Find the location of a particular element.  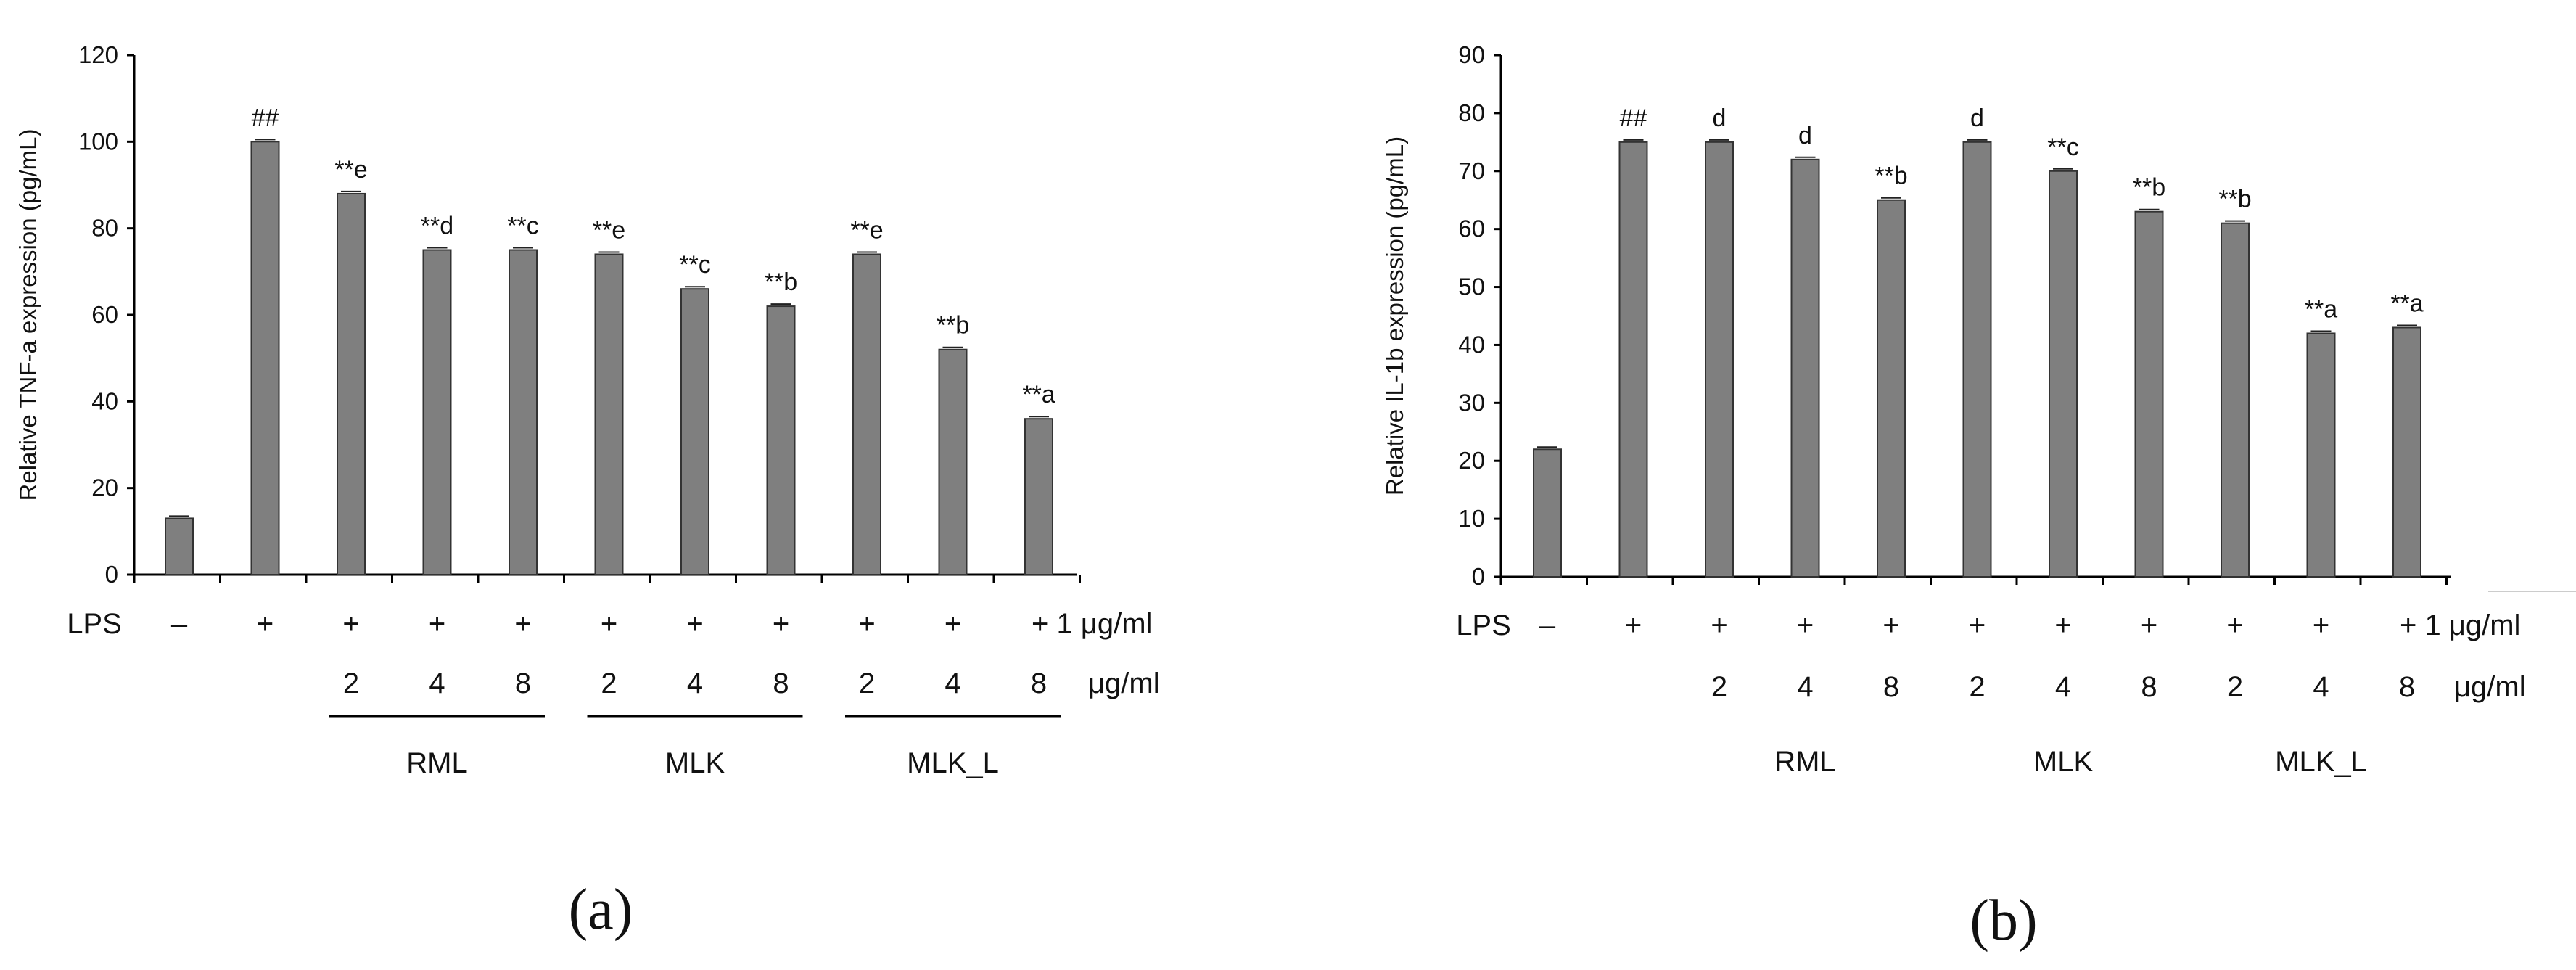

panel-b-y-tick-label: 0 is located at coordinates (1478, 576).